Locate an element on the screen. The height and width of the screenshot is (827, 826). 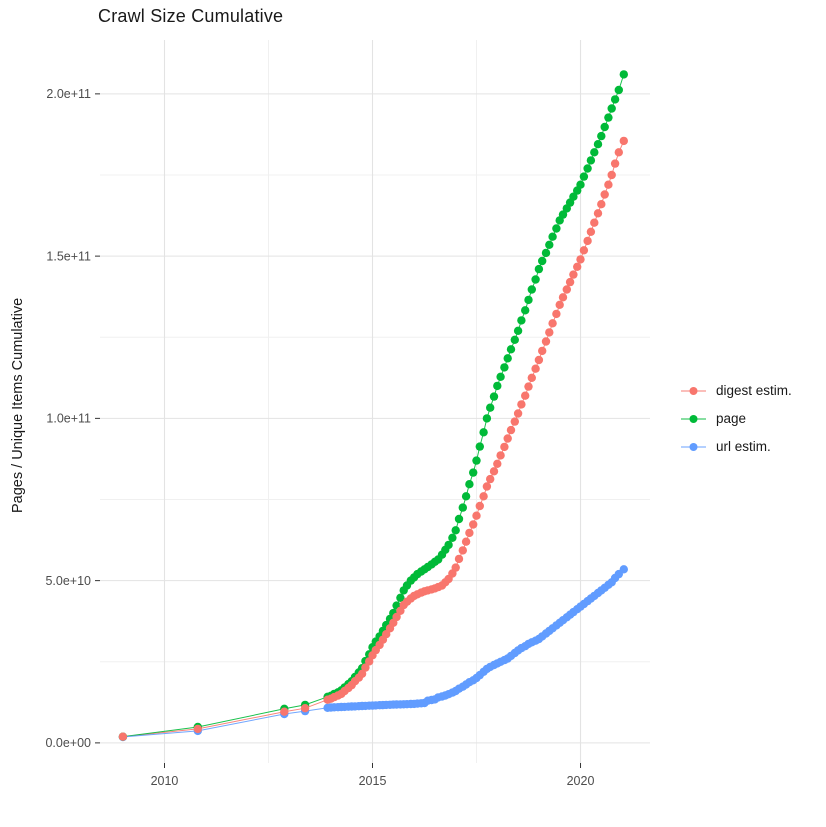
x-tick-label: 2010 is located at coordinates (165, 781).